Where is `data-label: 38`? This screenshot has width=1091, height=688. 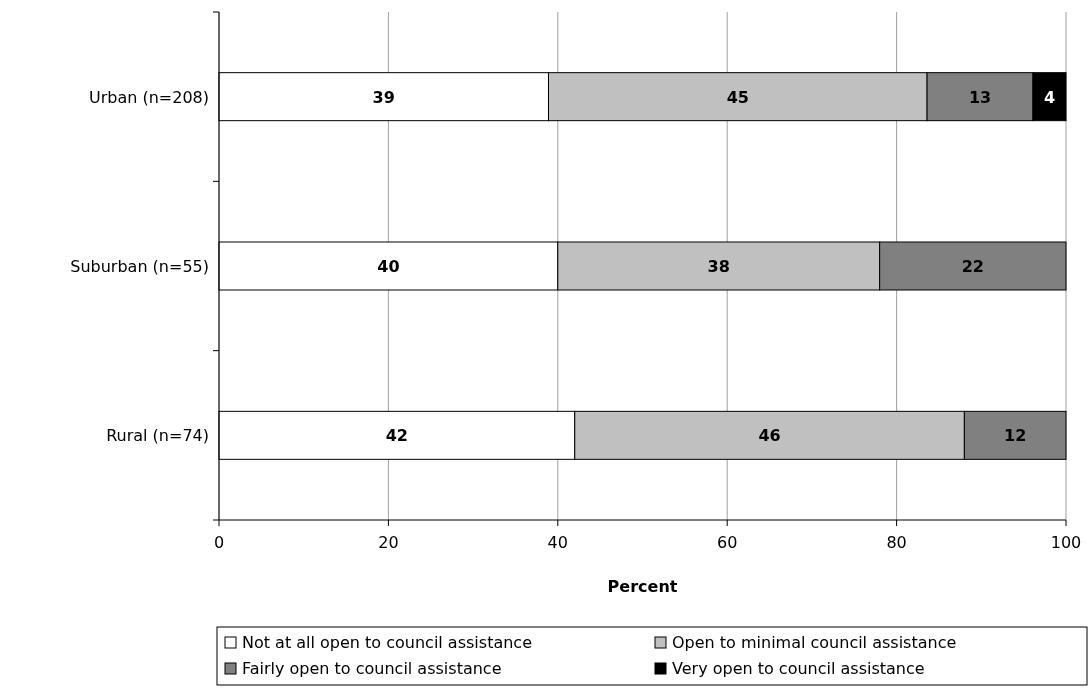 data-label: 38 is located at coordinates (718, 266).